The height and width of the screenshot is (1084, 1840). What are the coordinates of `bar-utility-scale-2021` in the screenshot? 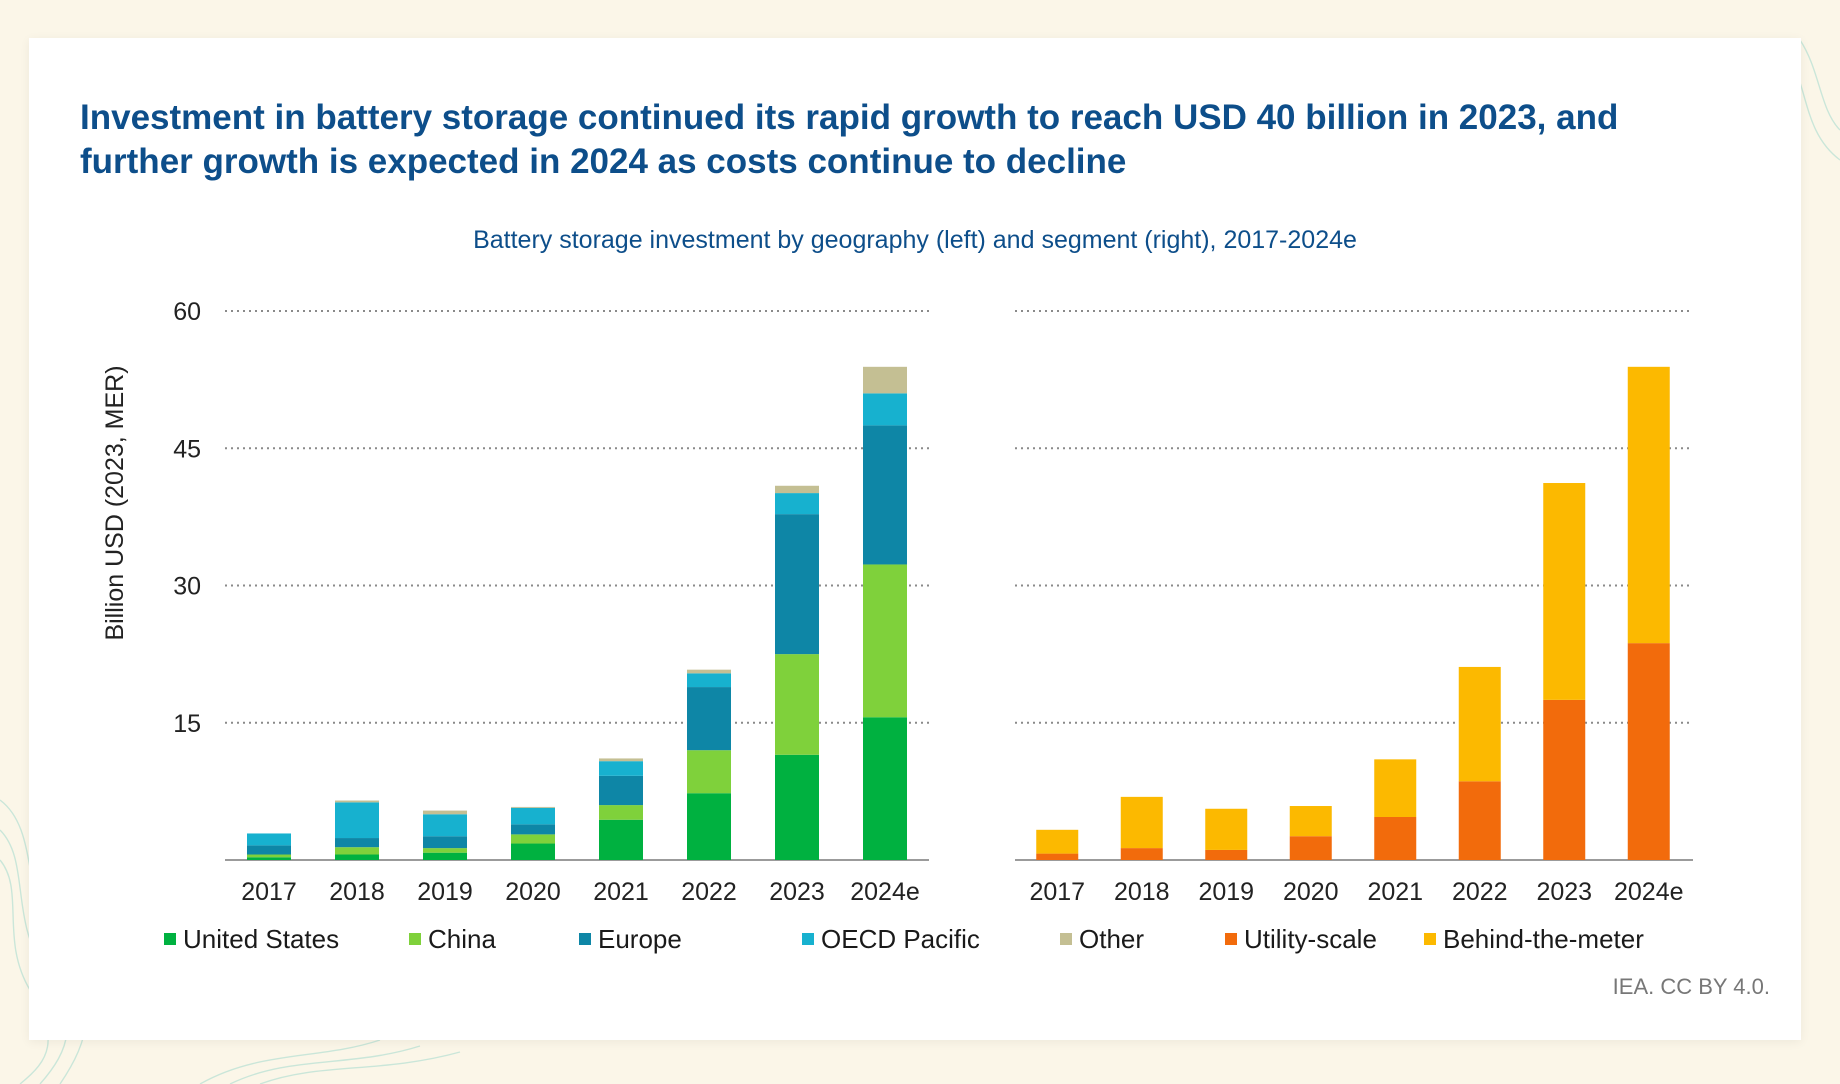 It's located at (1395, 838).